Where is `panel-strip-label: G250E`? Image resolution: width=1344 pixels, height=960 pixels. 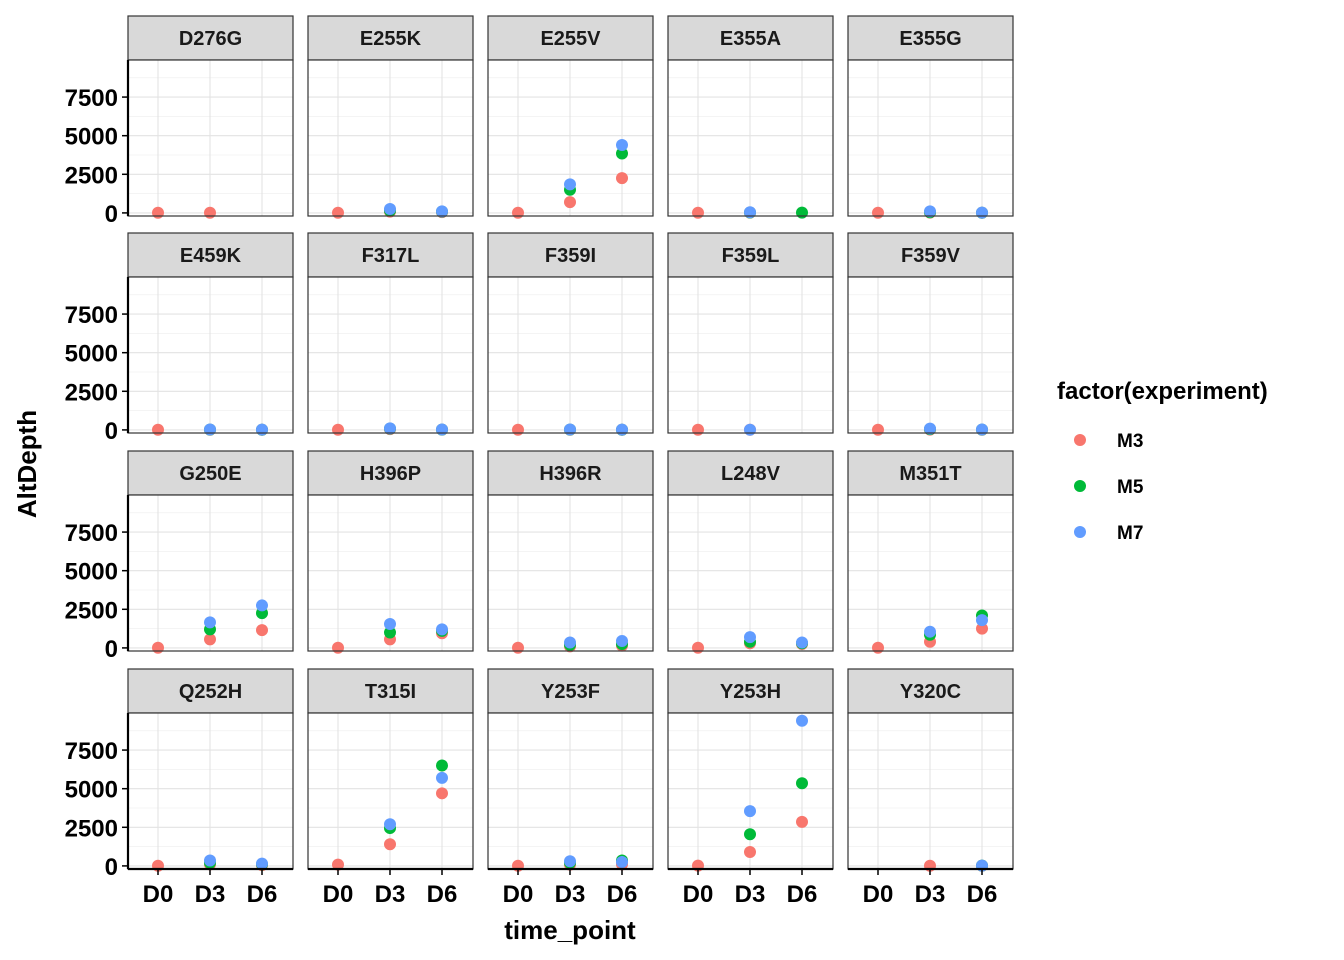
panel-strip-label: G250E is located at coordinates (210, 474).